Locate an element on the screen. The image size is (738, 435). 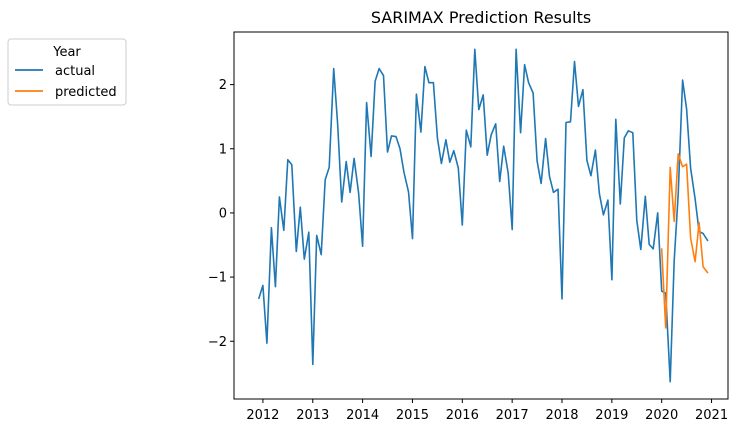
x-tick-label: 2015 is located at coordinates (412, 415).